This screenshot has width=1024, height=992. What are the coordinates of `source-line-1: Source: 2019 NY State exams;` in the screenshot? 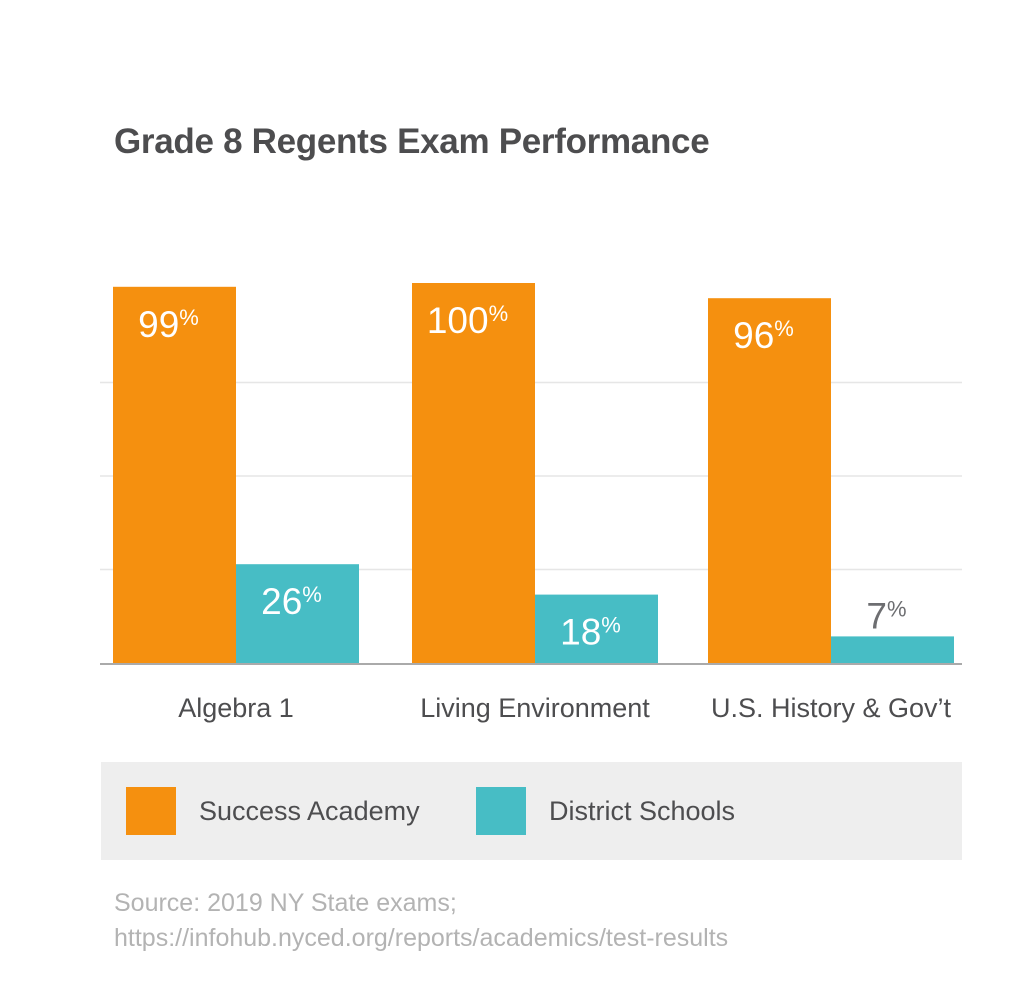 It's located at (285, 903).